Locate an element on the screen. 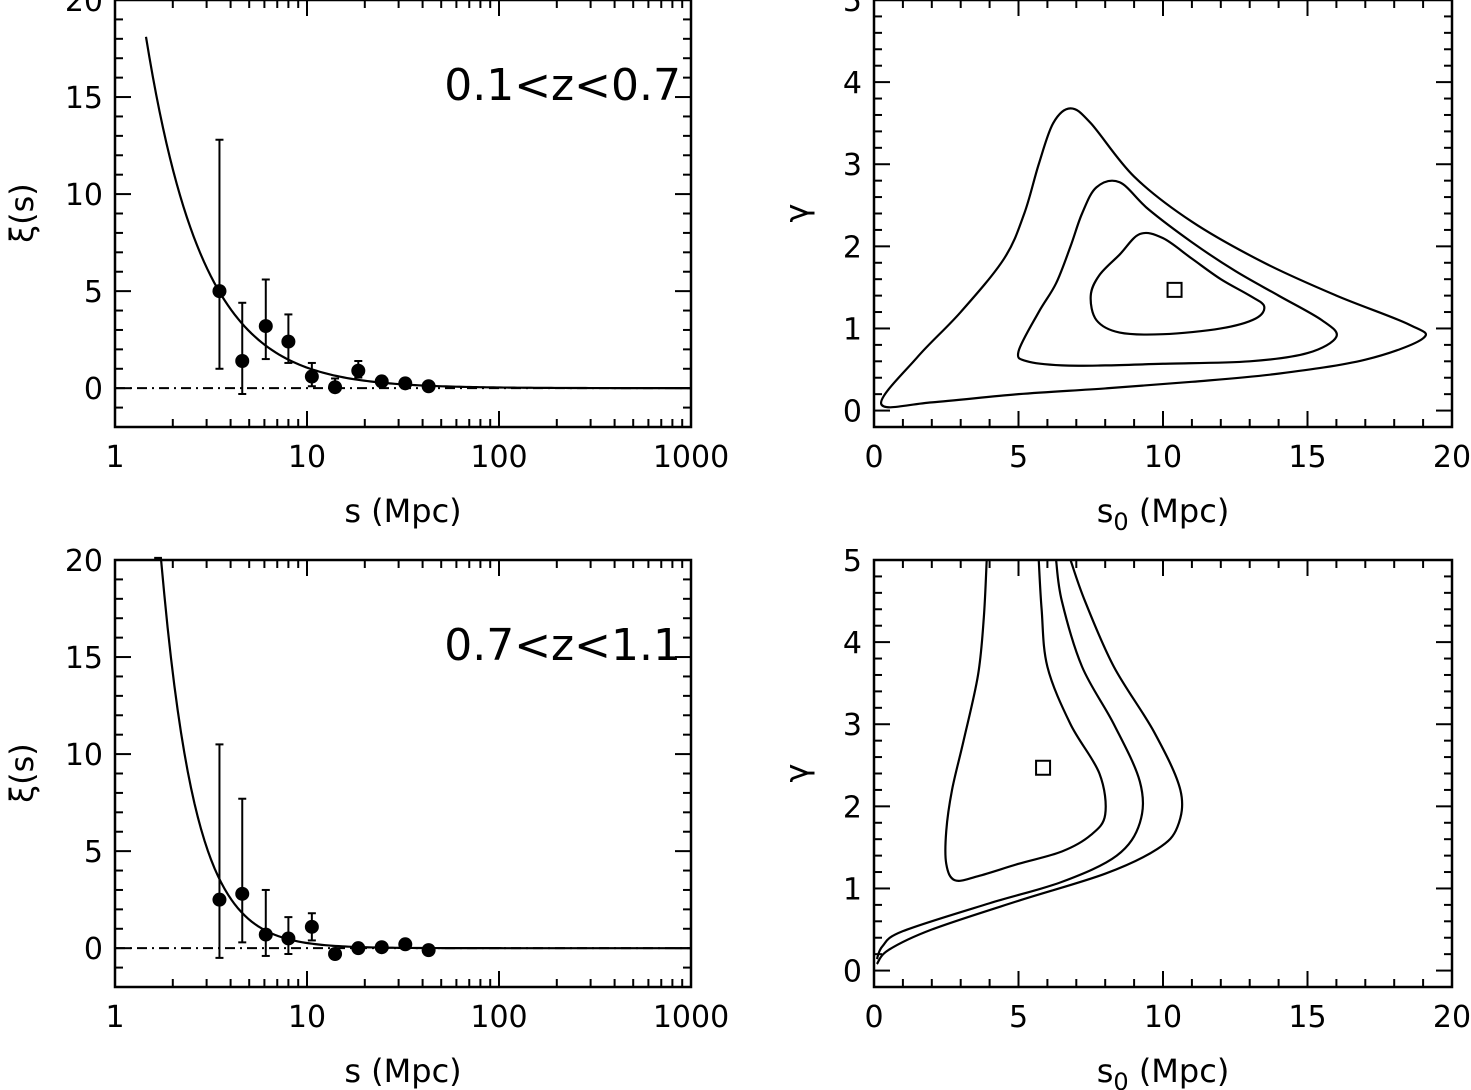 The width and height of the screenshot is (1471, 1090). redshift-annotation: 0.7<z<1.1 is located at coordinates (562, 645).